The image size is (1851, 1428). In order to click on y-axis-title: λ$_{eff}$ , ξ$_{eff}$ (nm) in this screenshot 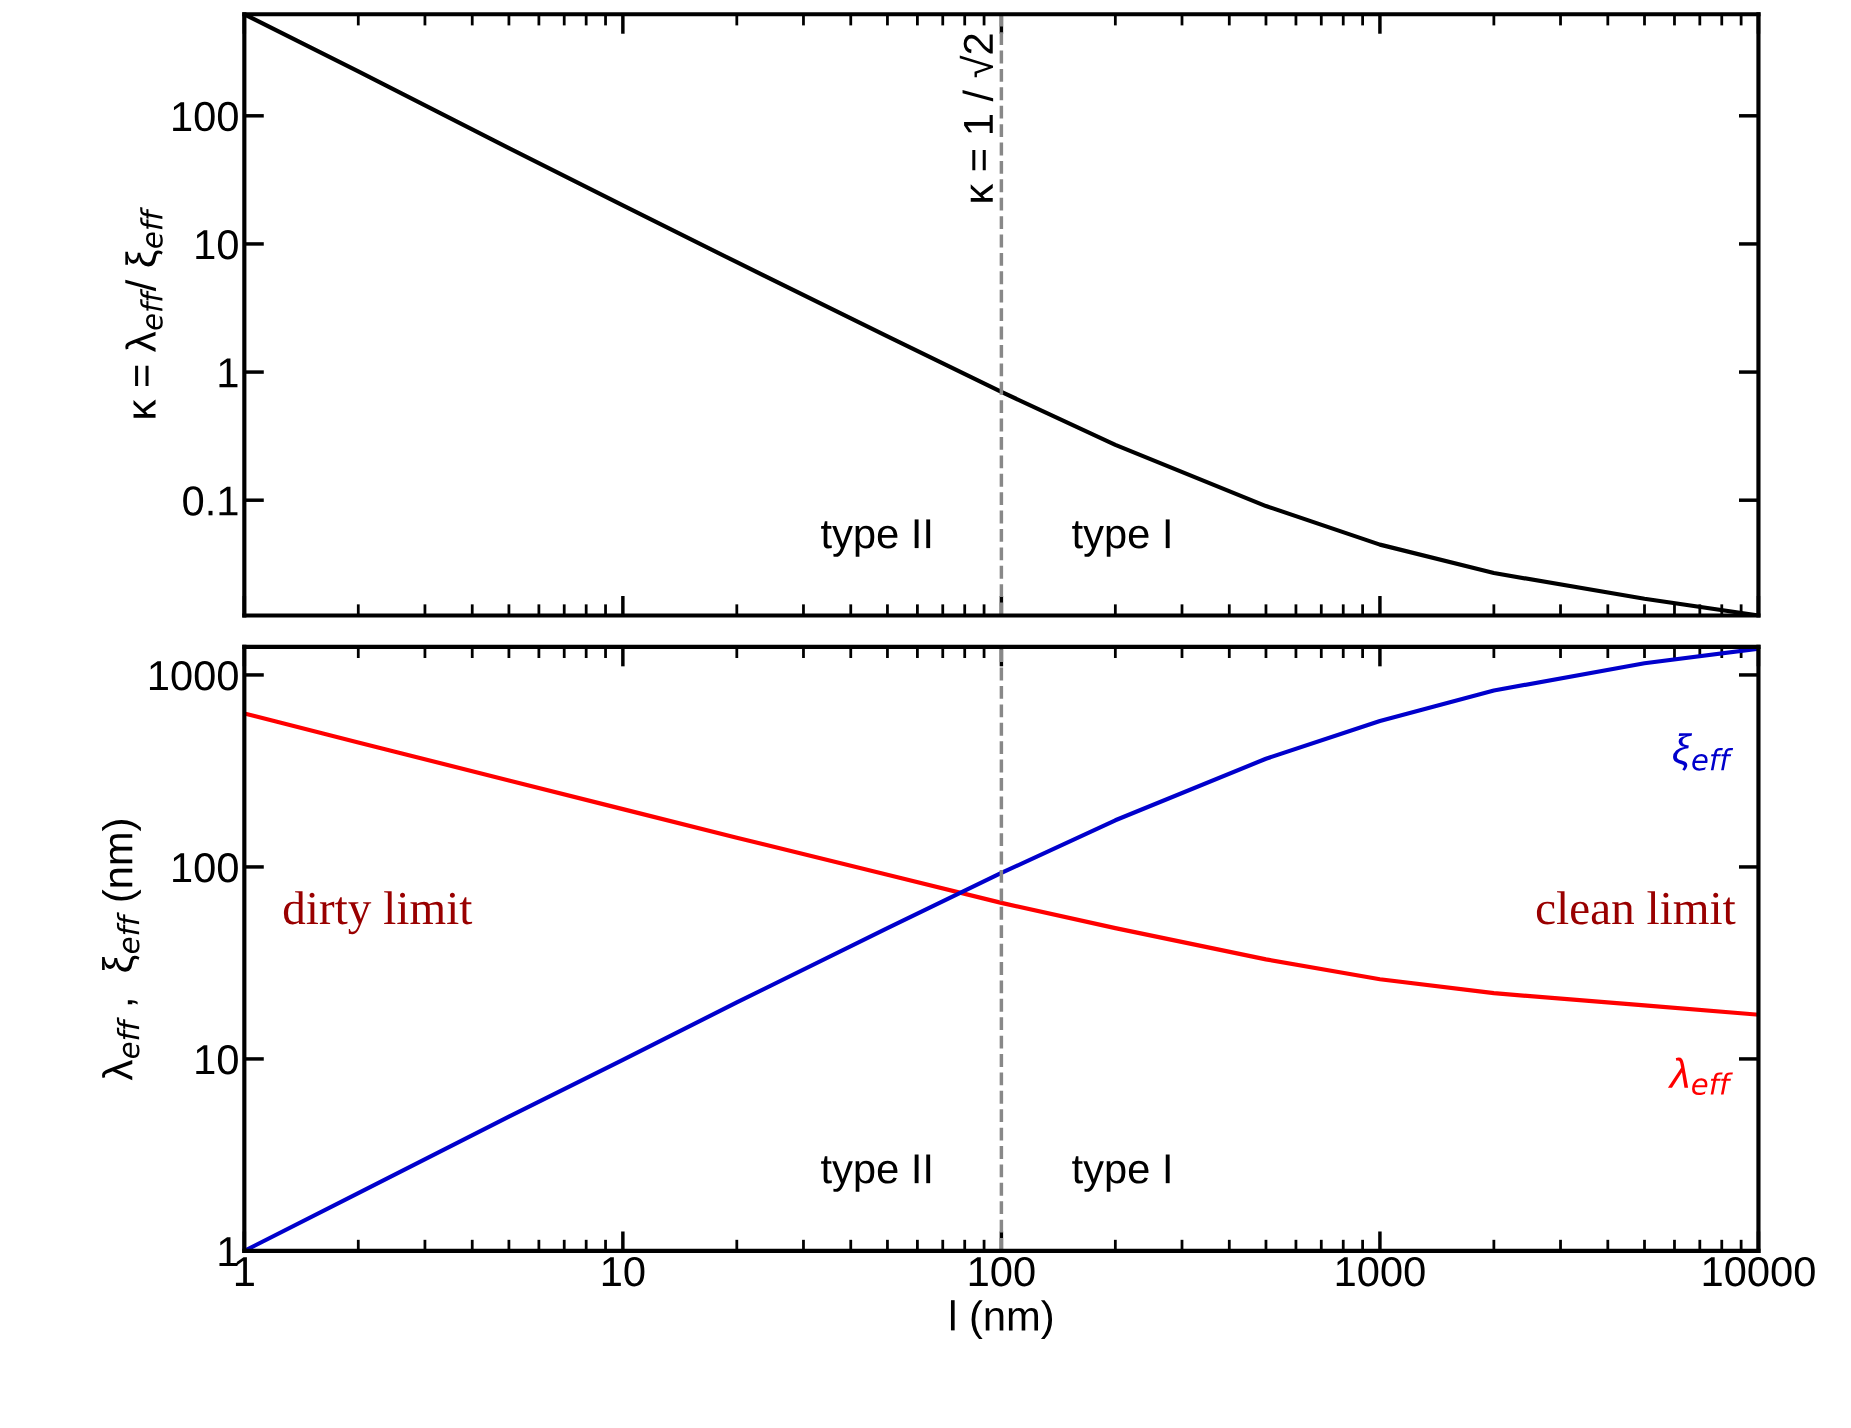, I will do `click(121, 950)`.